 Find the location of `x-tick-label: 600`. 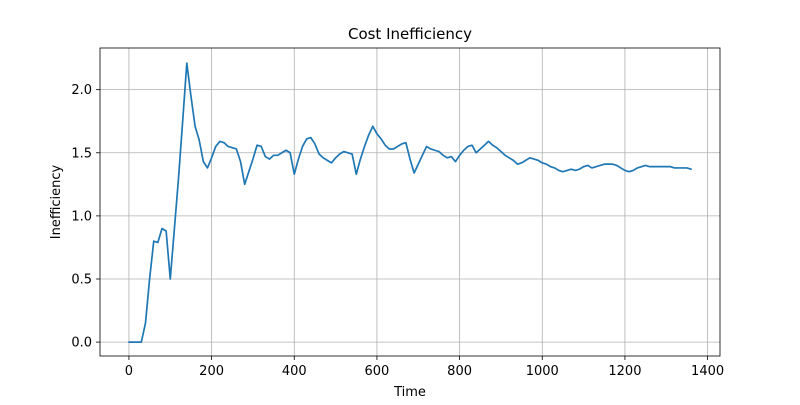

x-tick-label: 600 is located at coordinates (377, 371).